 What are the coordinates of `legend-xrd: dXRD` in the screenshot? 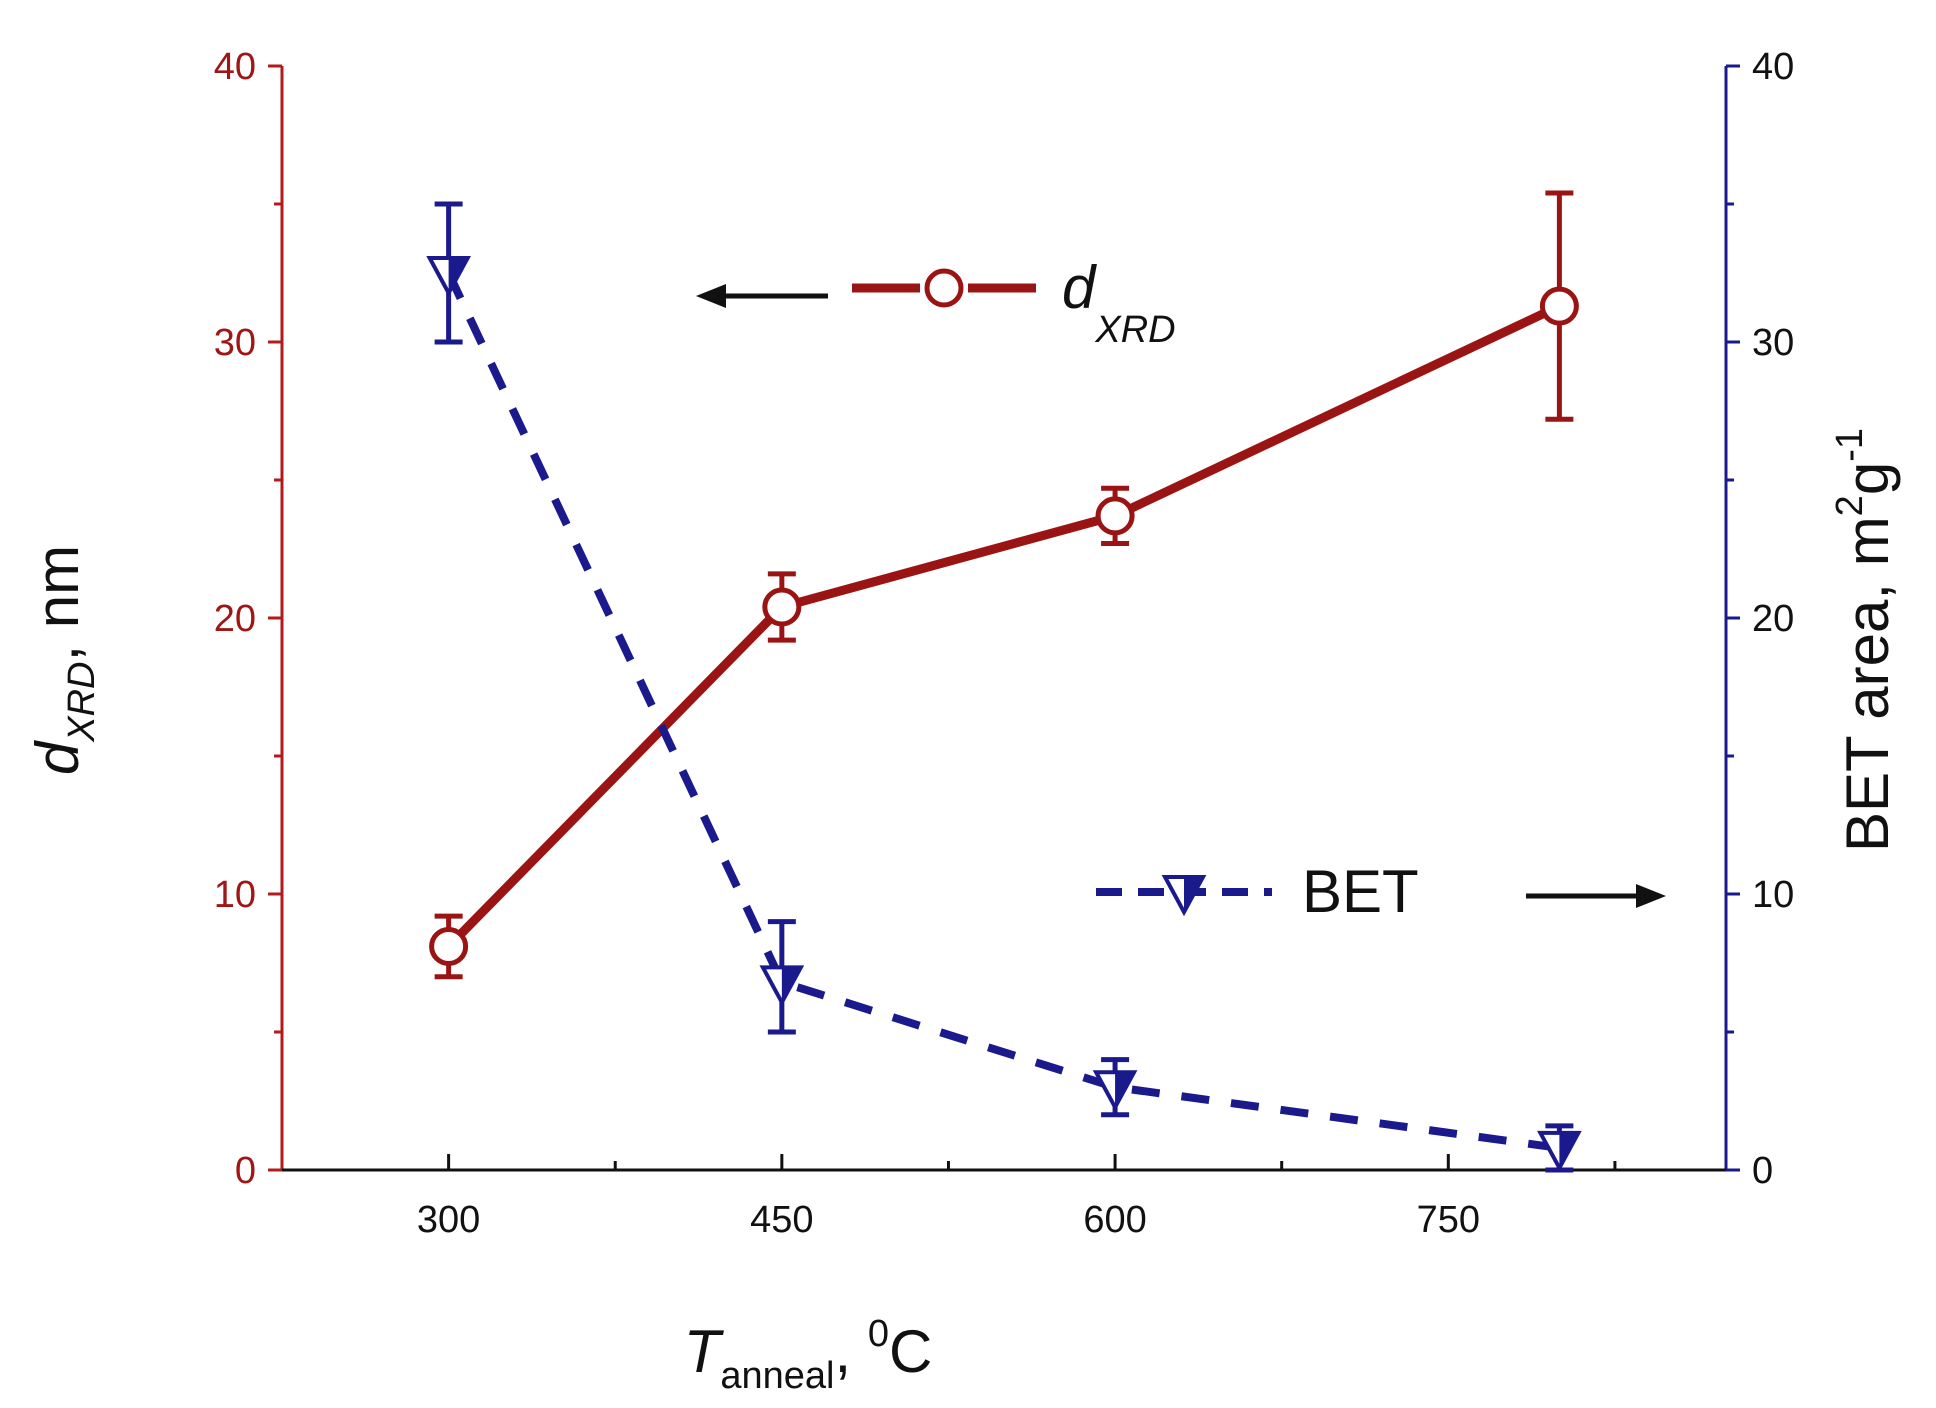 It's located at (936, 302).